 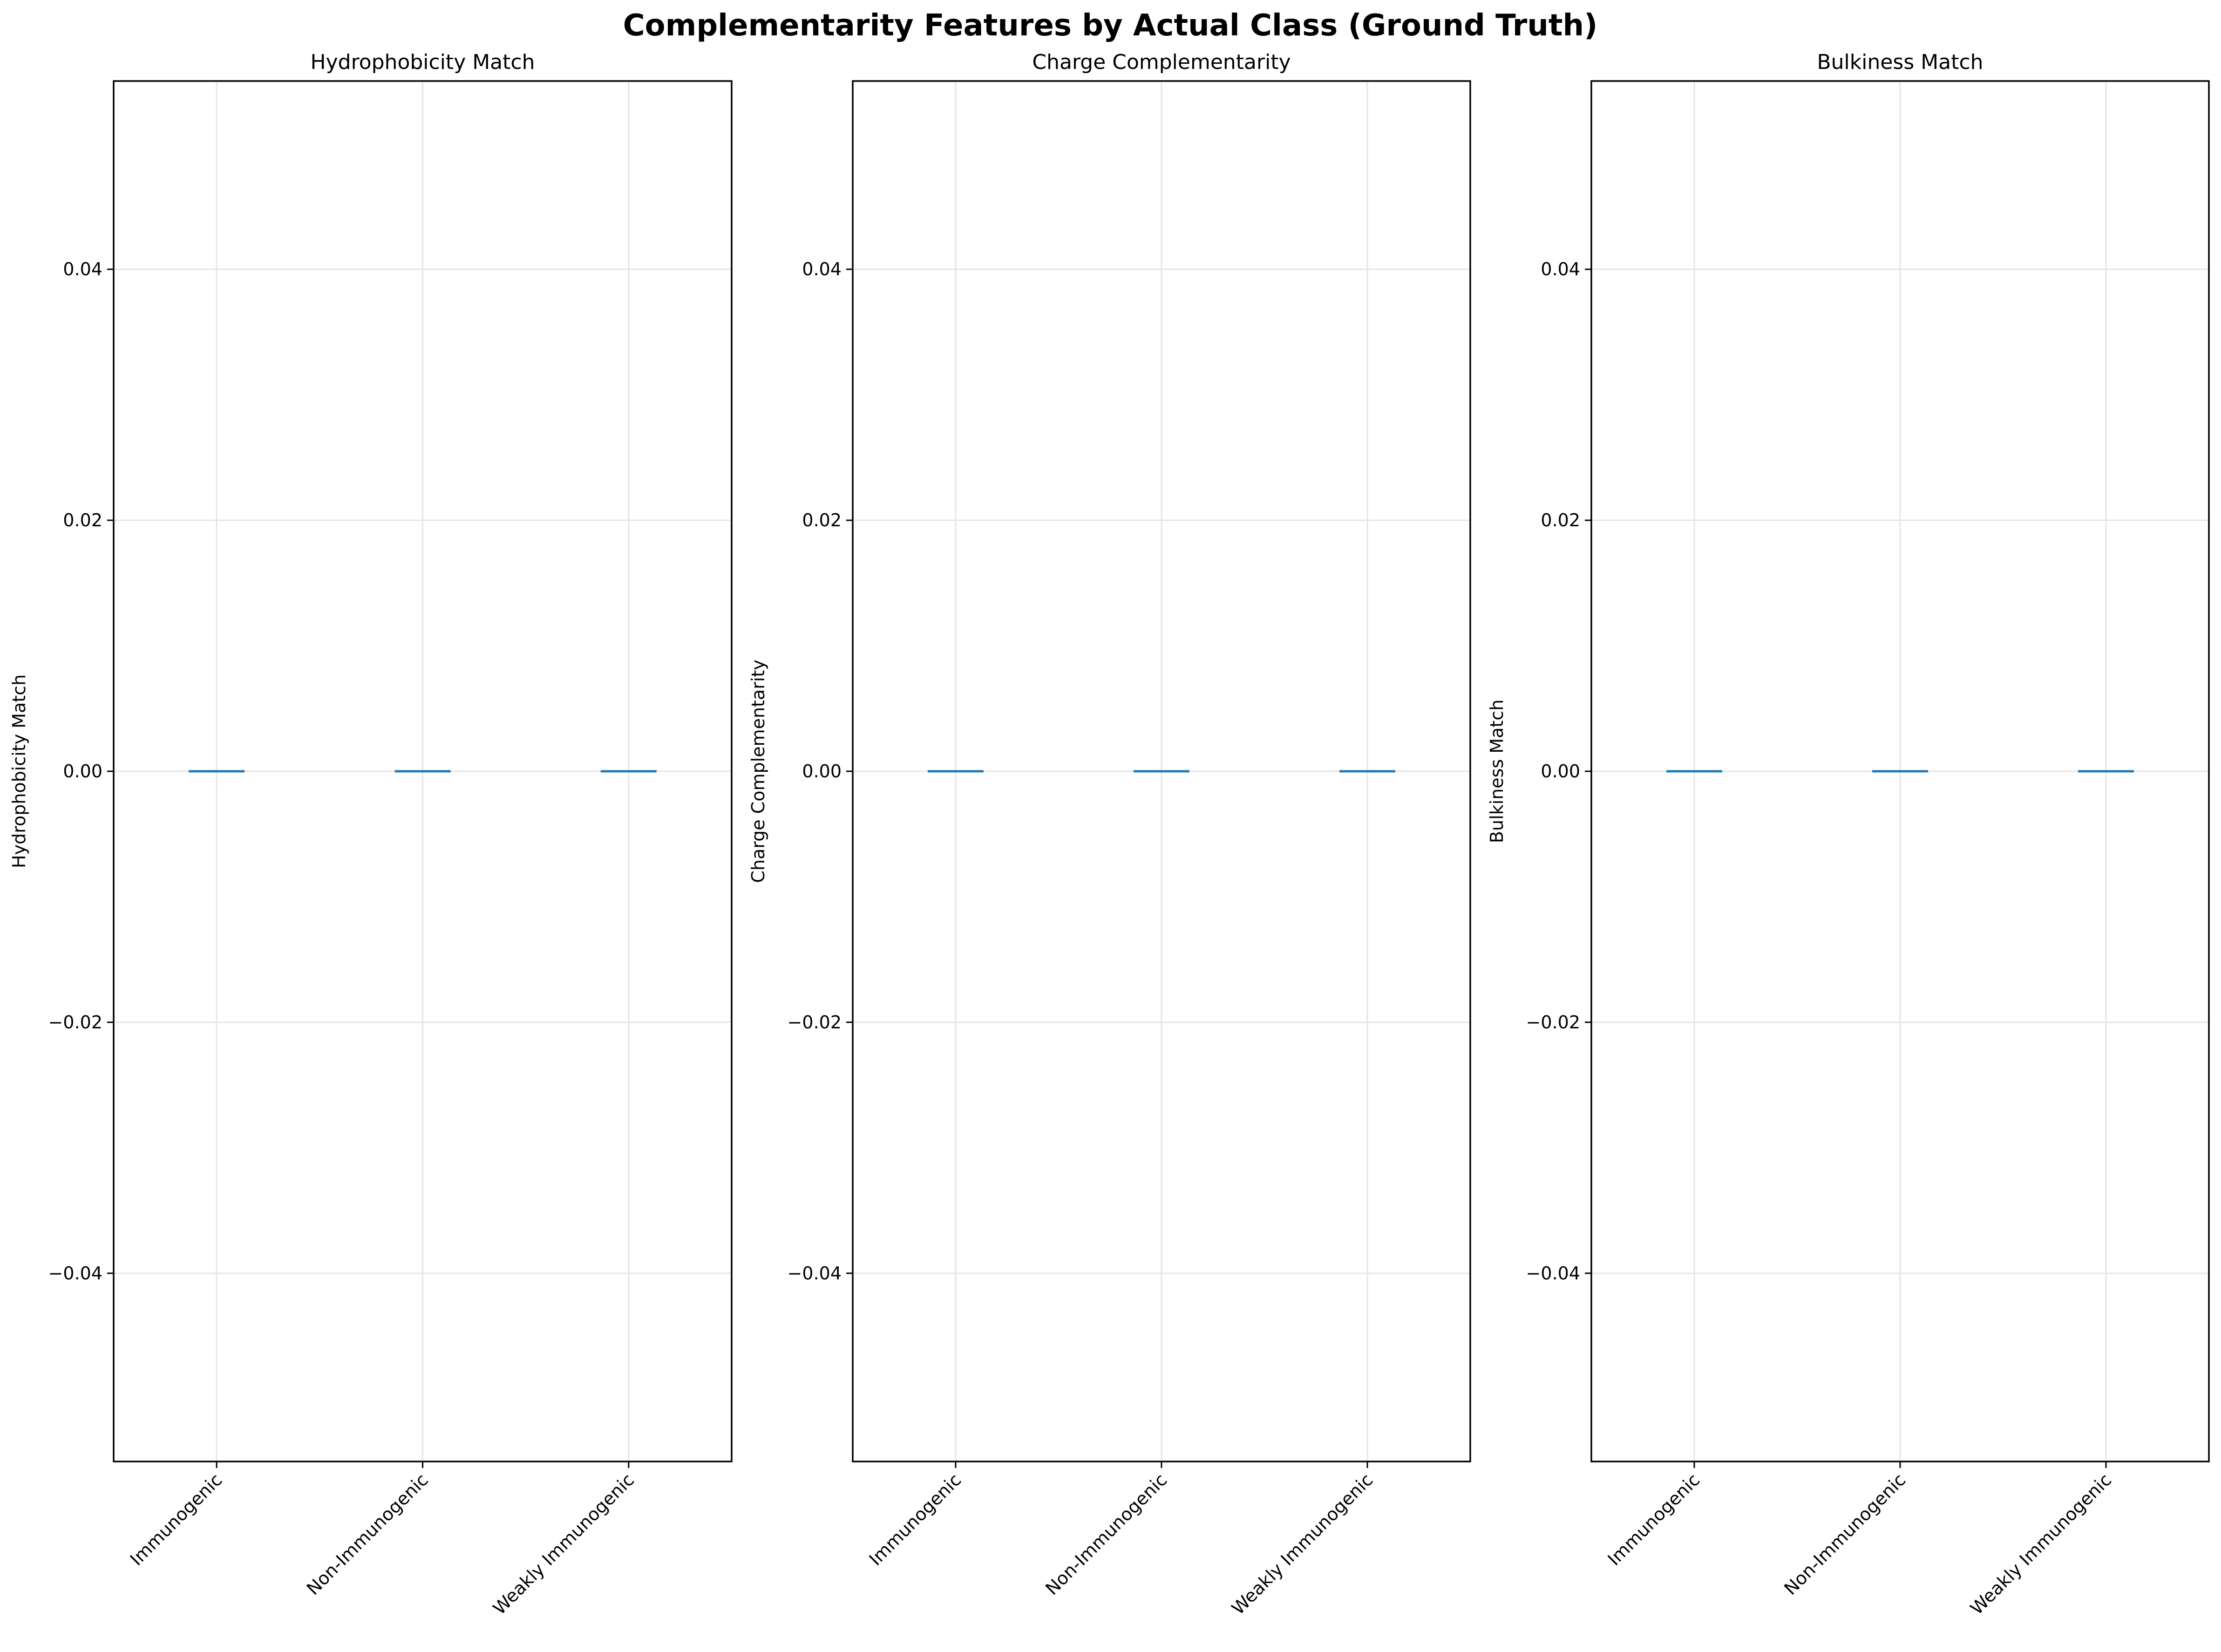 What do you see at coordinates (1497, 771) in the screenshot?
I see `y-axis-label: Bulkiness Match` at bounding box center [1497, 771].